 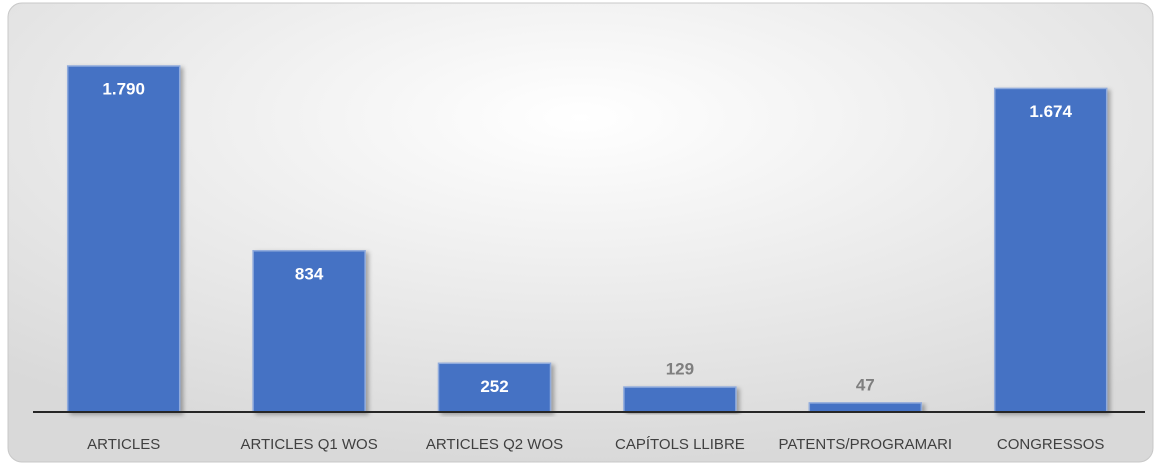 What do you see at coordinates (865, 384) in the screenshot?
I see `value-label: 47` at bounding box center [865, 384].